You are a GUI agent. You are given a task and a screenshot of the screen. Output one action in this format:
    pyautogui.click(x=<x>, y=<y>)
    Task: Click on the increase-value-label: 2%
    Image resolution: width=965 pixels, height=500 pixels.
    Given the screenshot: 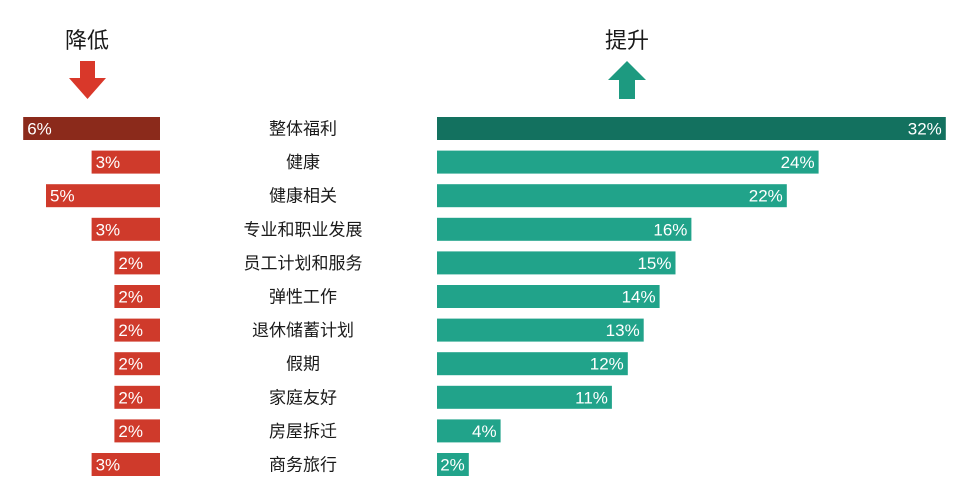 What is the action you would take?
    pyautogui.click(x=452, y=465)
    